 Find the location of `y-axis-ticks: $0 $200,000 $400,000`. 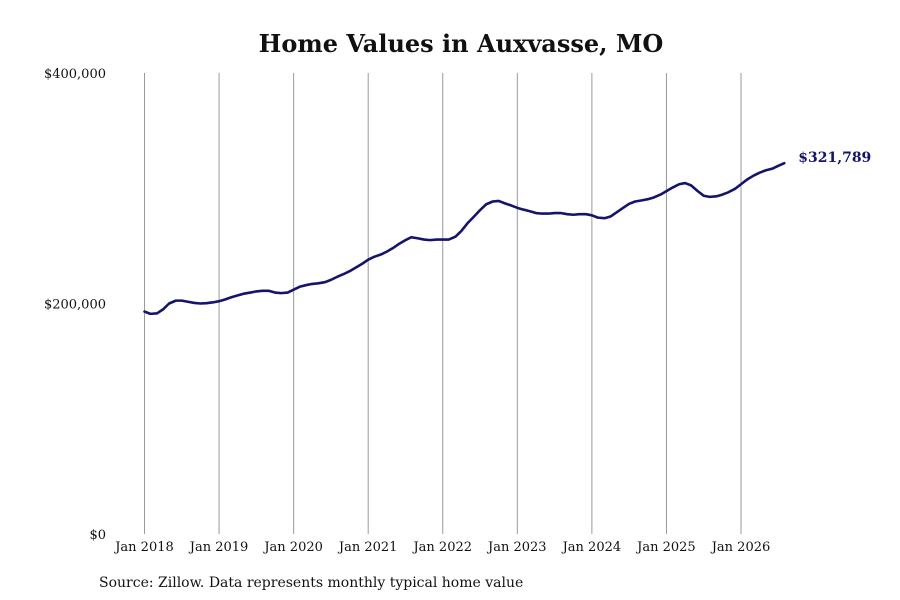

y-axis-ticks: $0 $200,000 $400,000 is located at coordinates (75, 305).